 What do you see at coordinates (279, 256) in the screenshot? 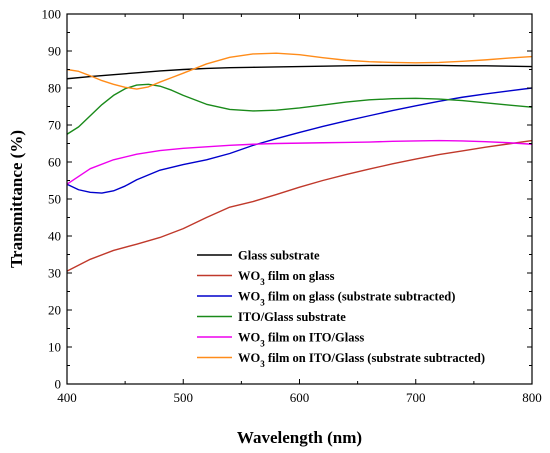
I see `legend-label-1: Glass substrate` at bounding box center [279, 256].